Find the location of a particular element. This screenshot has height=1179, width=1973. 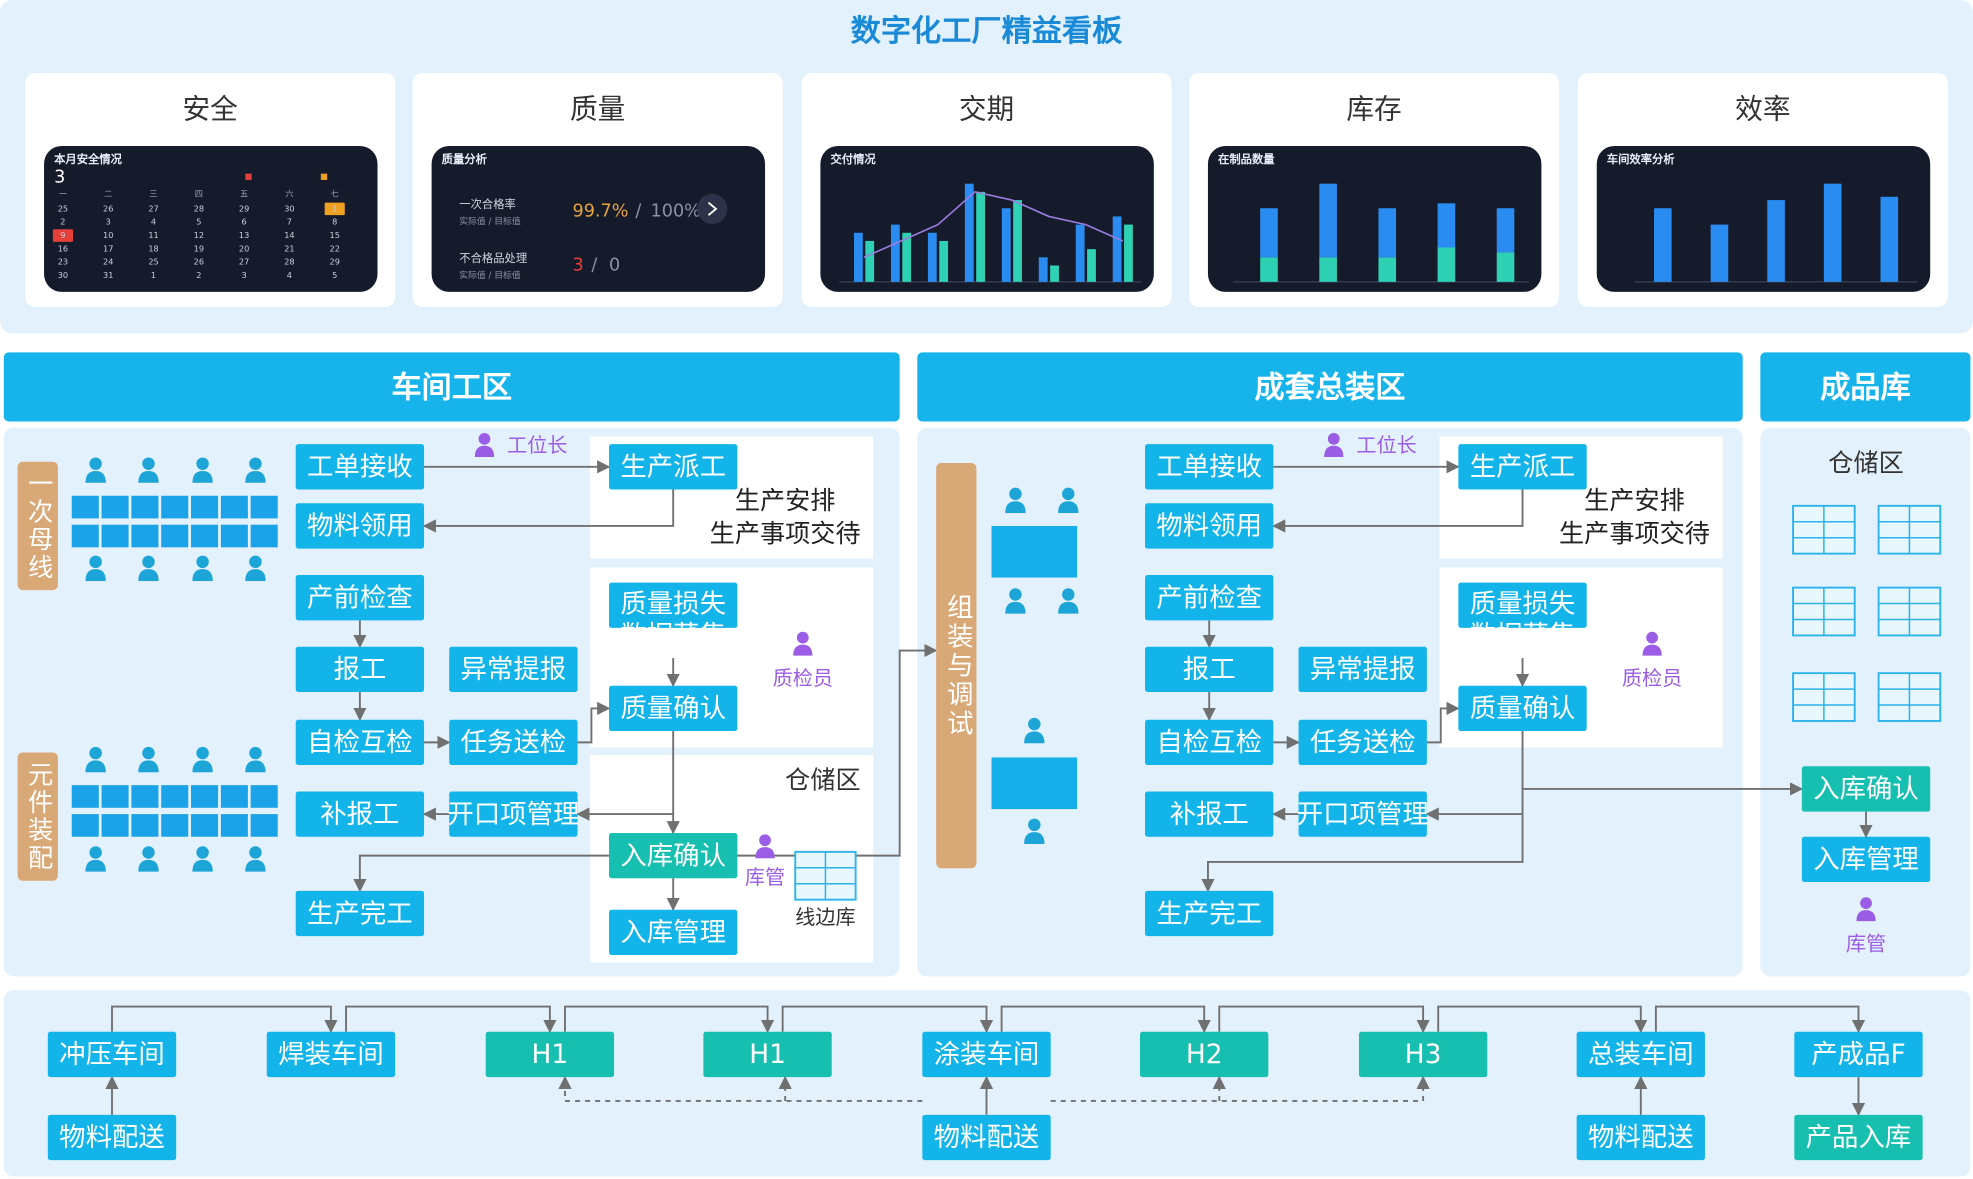

process-box-label: 物料配送 is located at coordinates (987, 1137).